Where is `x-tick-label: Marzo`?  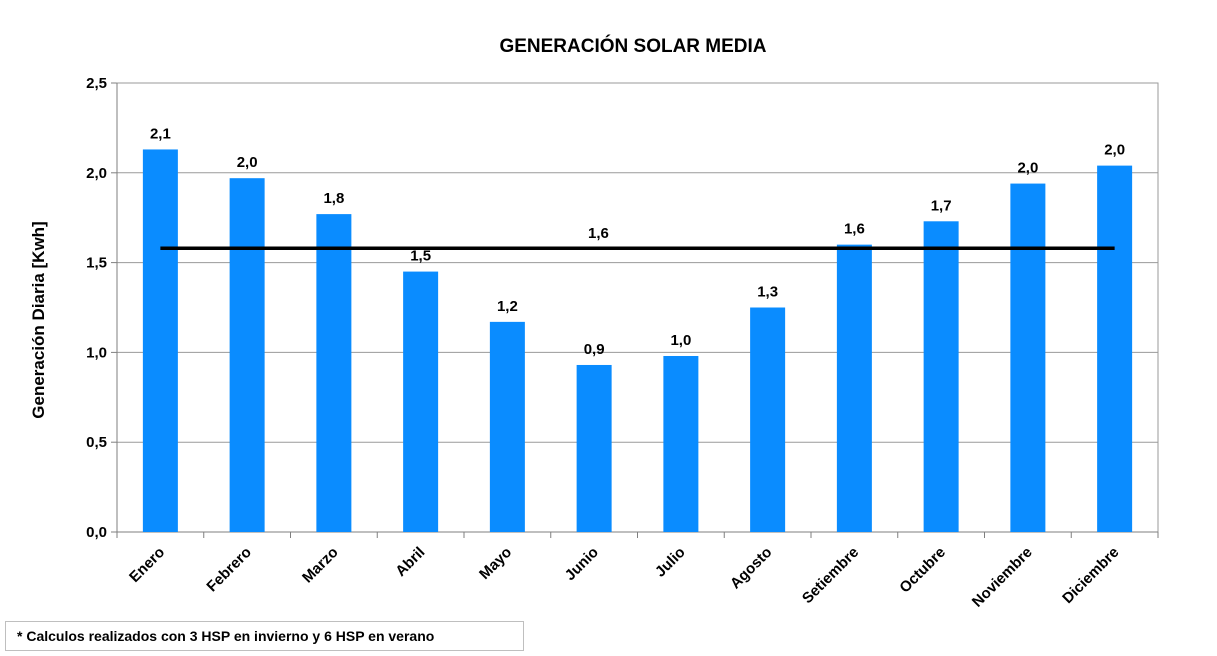 x-tick-label: Marzo is located at coordinates (320, 565).